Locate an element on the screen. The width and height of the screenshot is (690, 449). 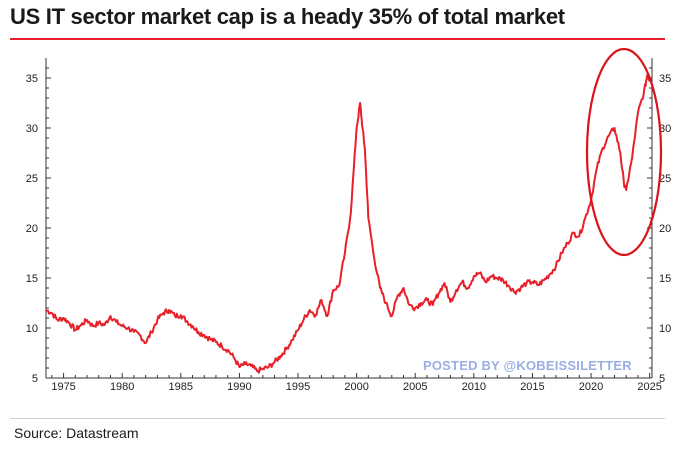
x-tick-label: 2015 is located at coordinates (532, 387).